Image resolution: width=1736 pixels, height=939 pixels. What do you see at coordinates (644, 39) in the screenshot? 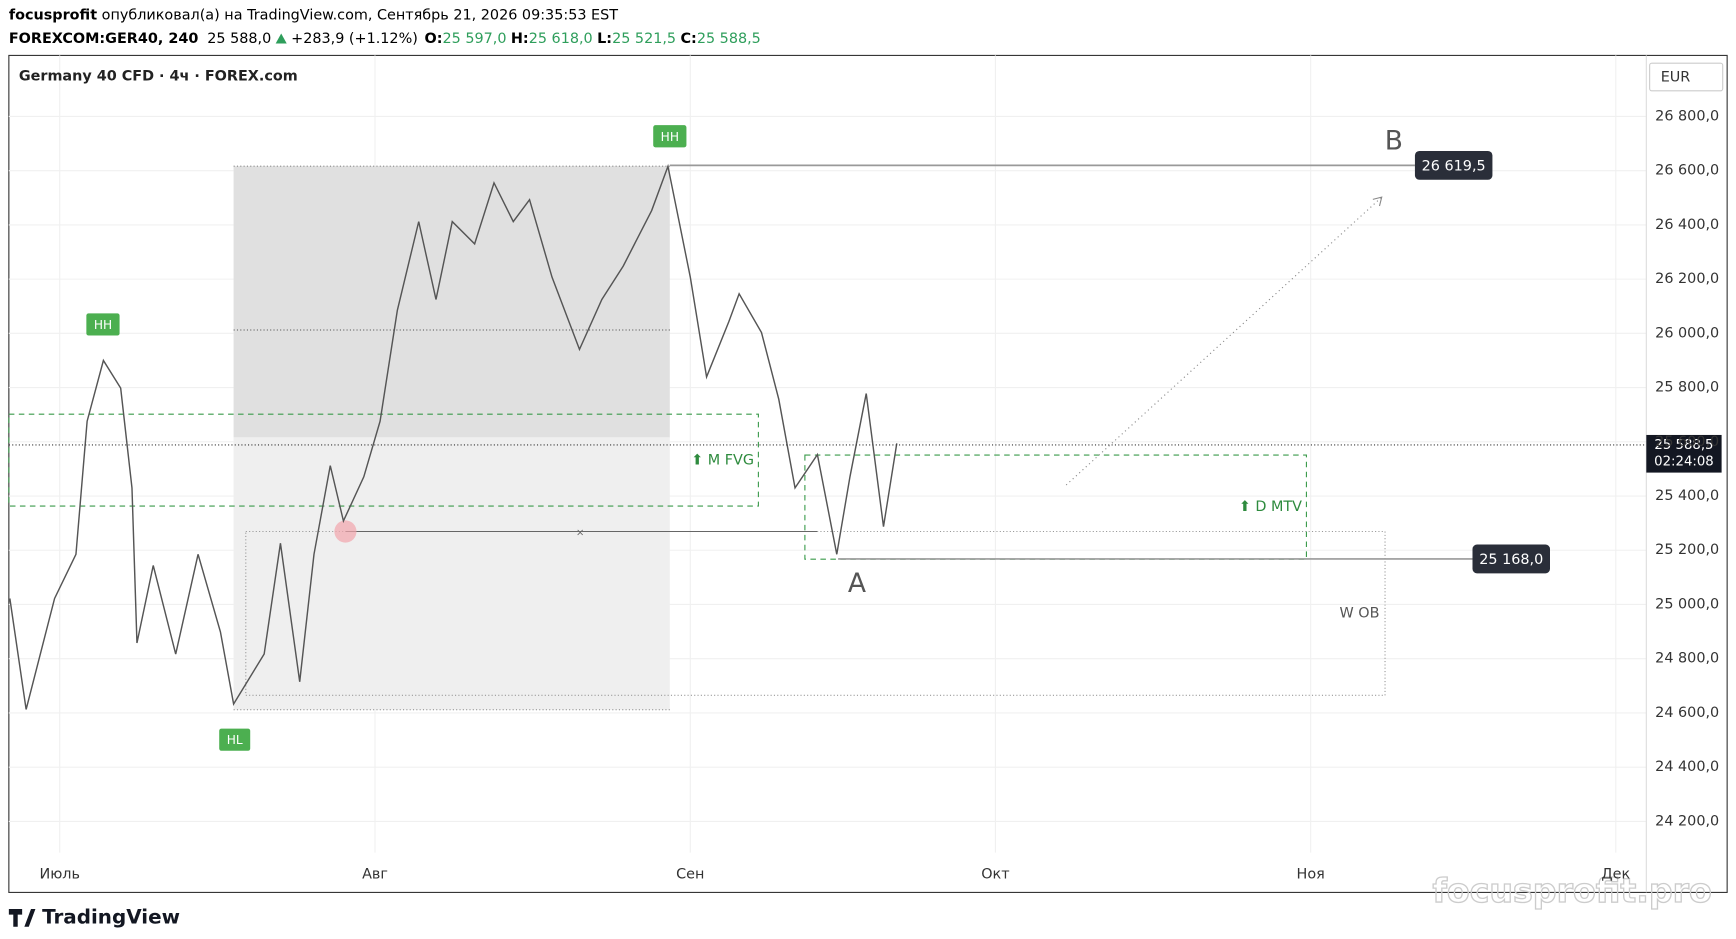
I see `ohlc-value: 25 521,5` at bounding box center [644, 39].